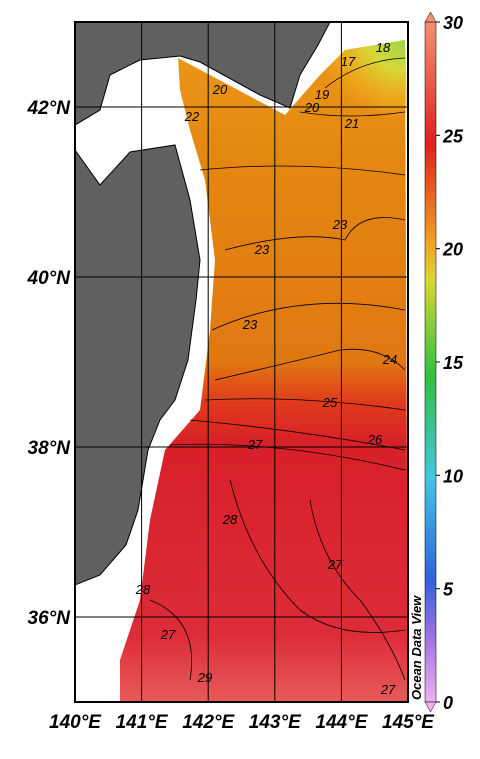  What do you see at coordinates (430, 707) in the screenshot?
I see `colorbar-bottom-arrow` at bounding box center [430, 707].